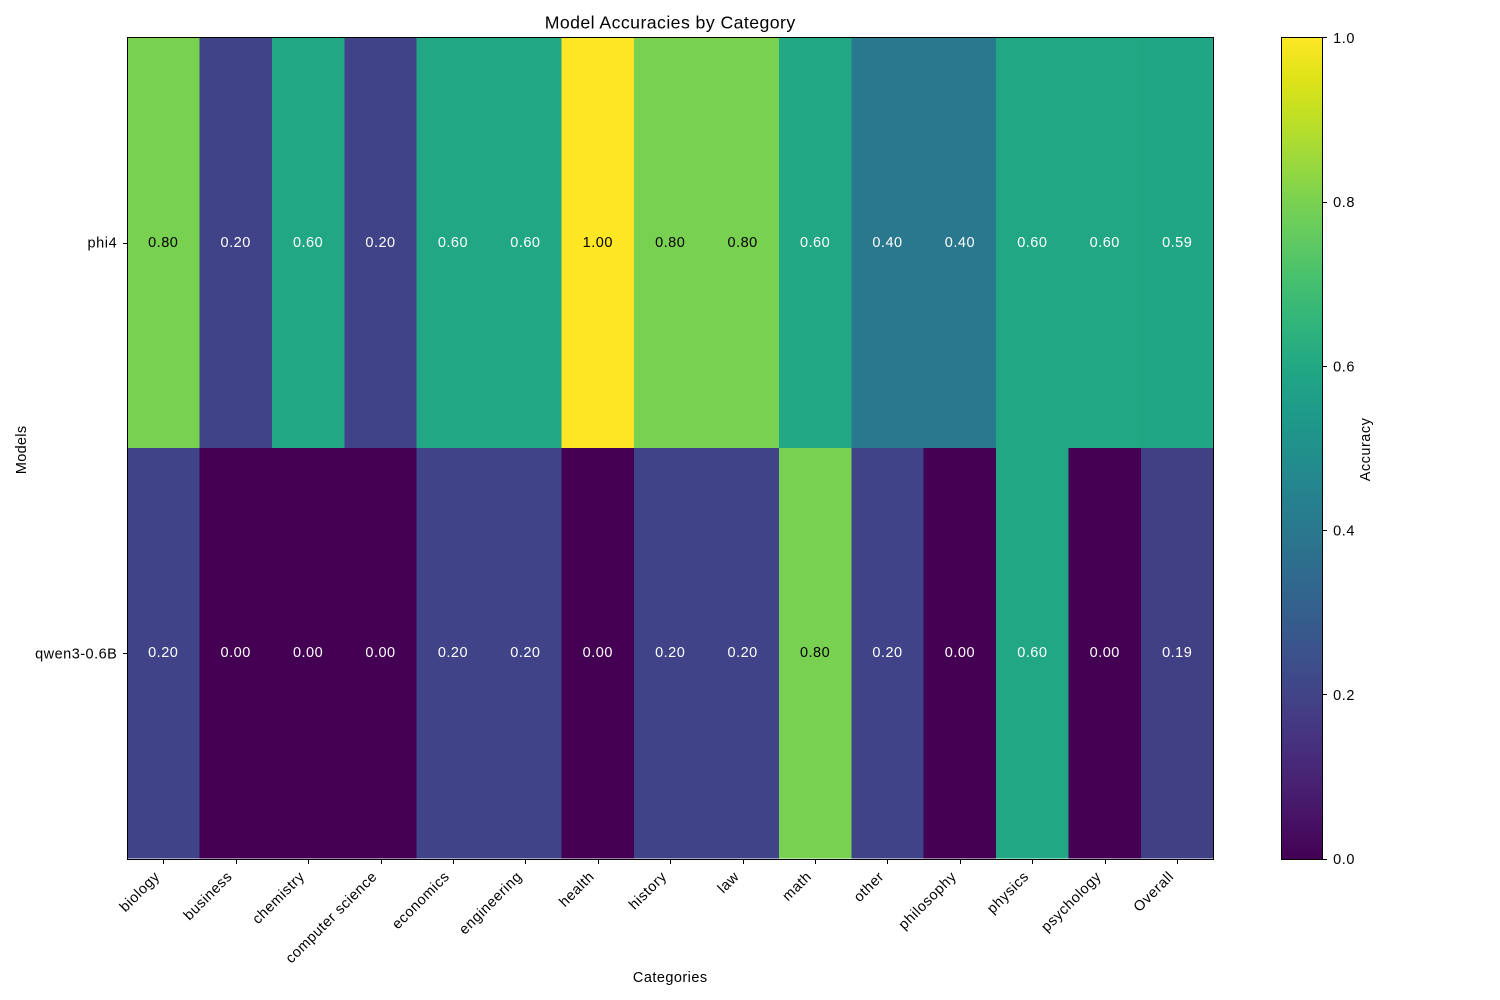 The height and width of the screenshot is (1000, 1500). What do you see at coordinates (1177, 243) in the screenshot?
I see `svg-text: 0.59` at bounding box center [1177, 243].